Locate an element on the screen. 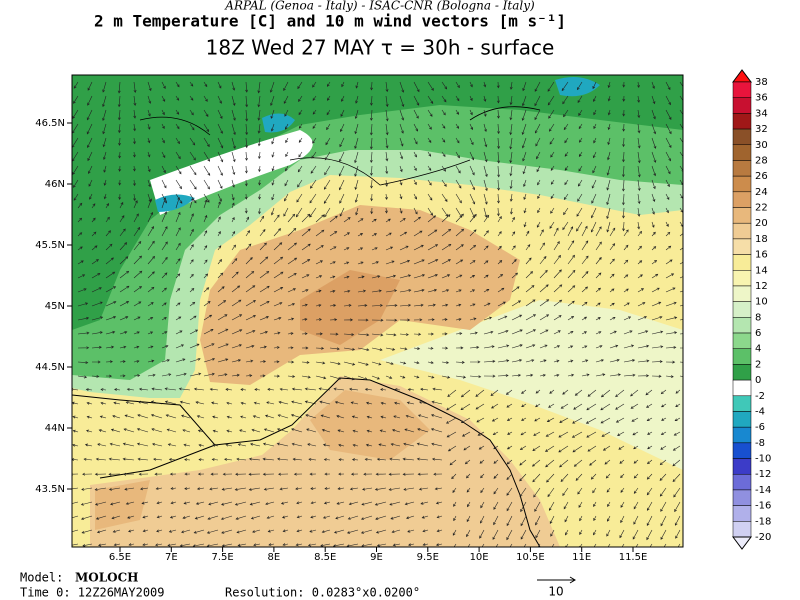 The image size is (800, 600). colorbar-box is located at coordinates (742, 403).